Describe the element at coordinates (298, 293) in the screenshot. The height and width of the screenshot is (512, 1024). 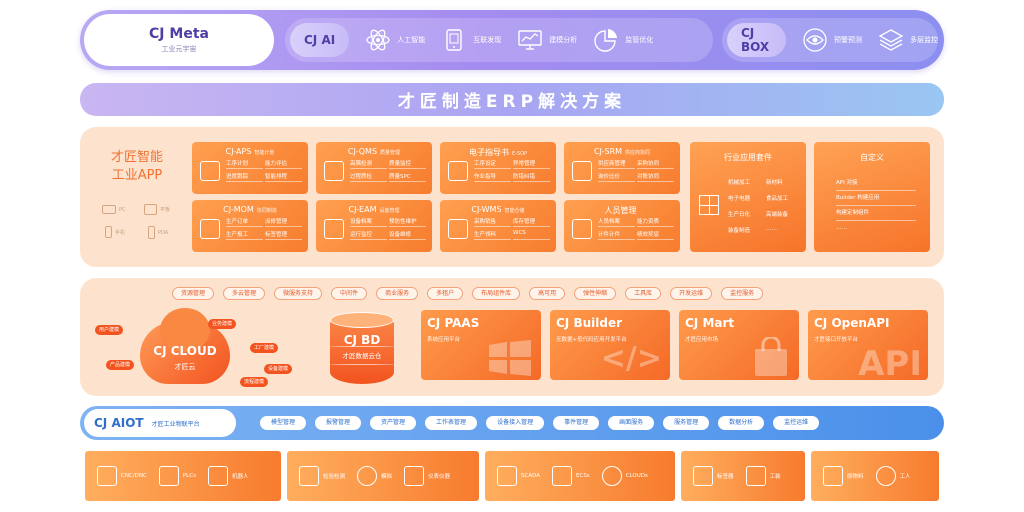
I see `paas-service-tag: 微服务支持` at that location.